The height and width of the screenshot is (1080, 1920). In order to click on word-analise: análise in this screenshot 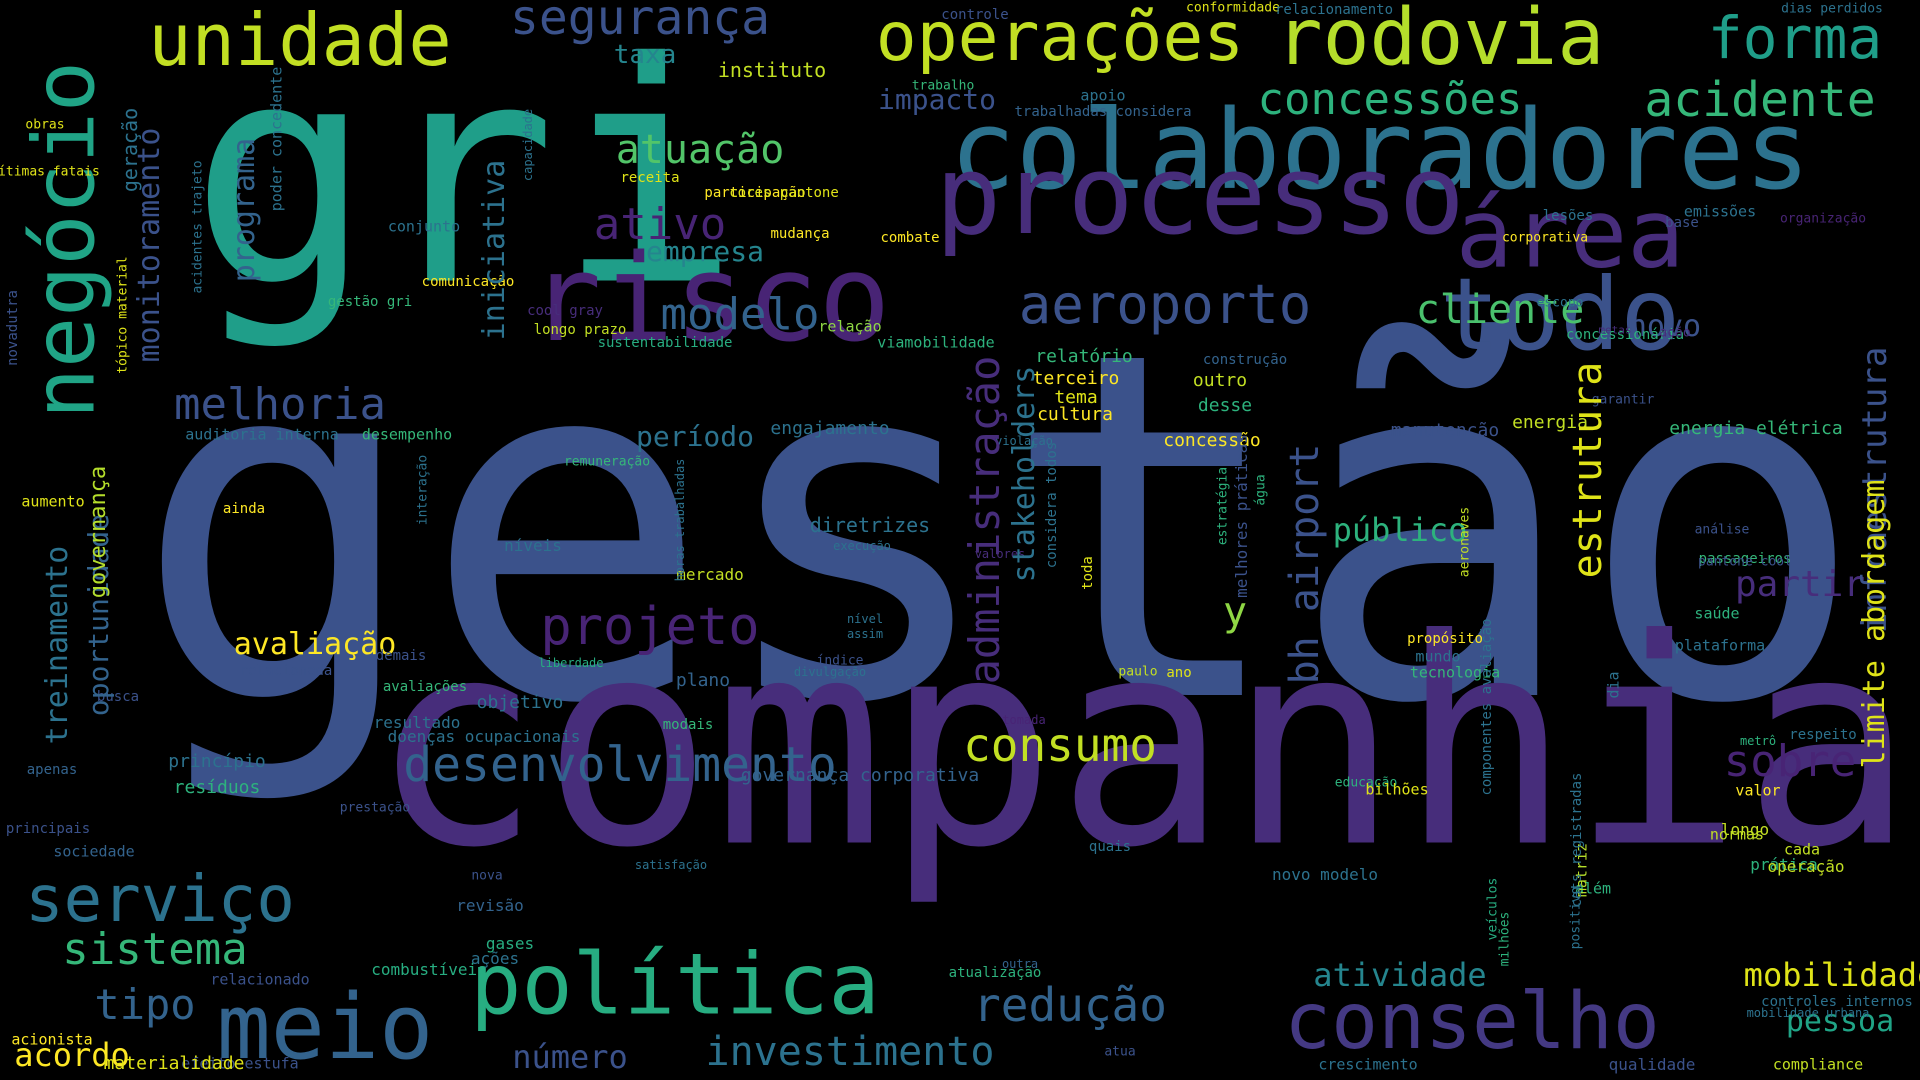, I will do `click(1722, 530)`.